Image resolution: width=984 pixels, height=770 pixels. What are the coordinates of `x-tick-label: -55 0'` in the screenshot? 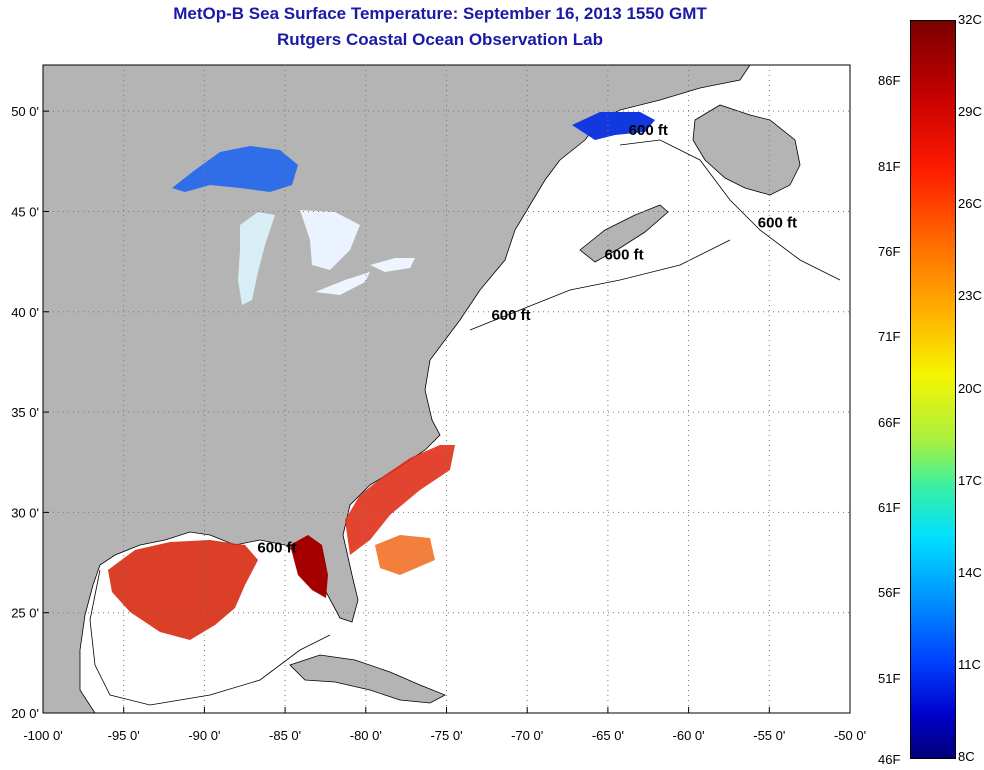 It's located at (769, 735).